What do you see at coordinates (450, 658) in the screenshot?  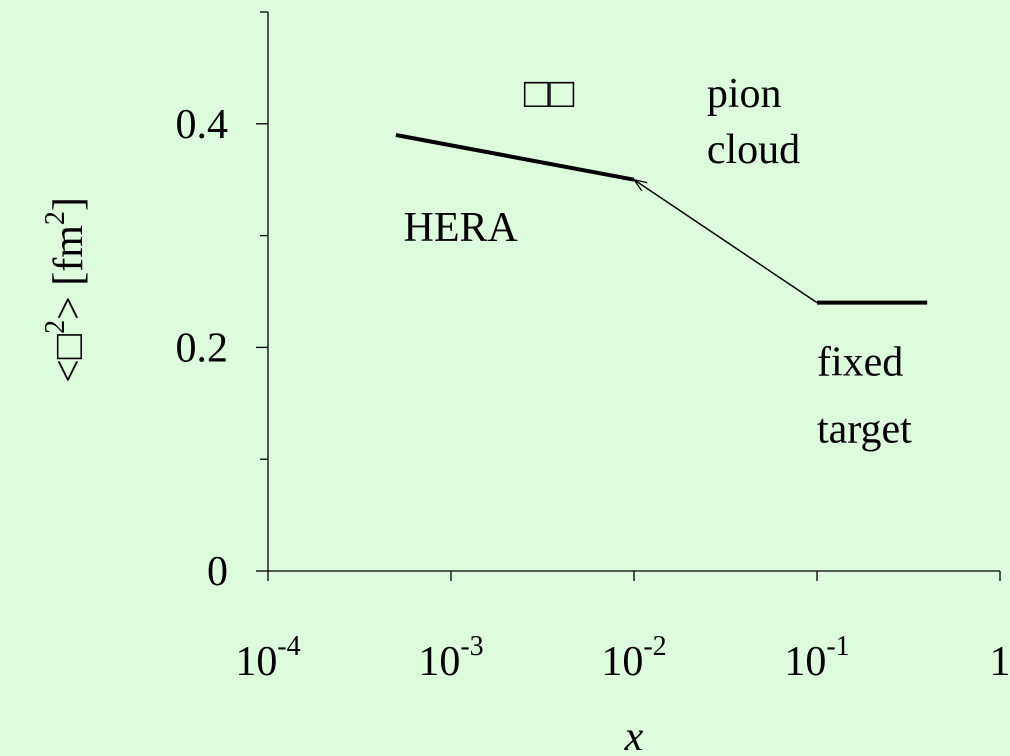 I see `x-tick-label: 10⁻³` at bounding box center [450, 658].